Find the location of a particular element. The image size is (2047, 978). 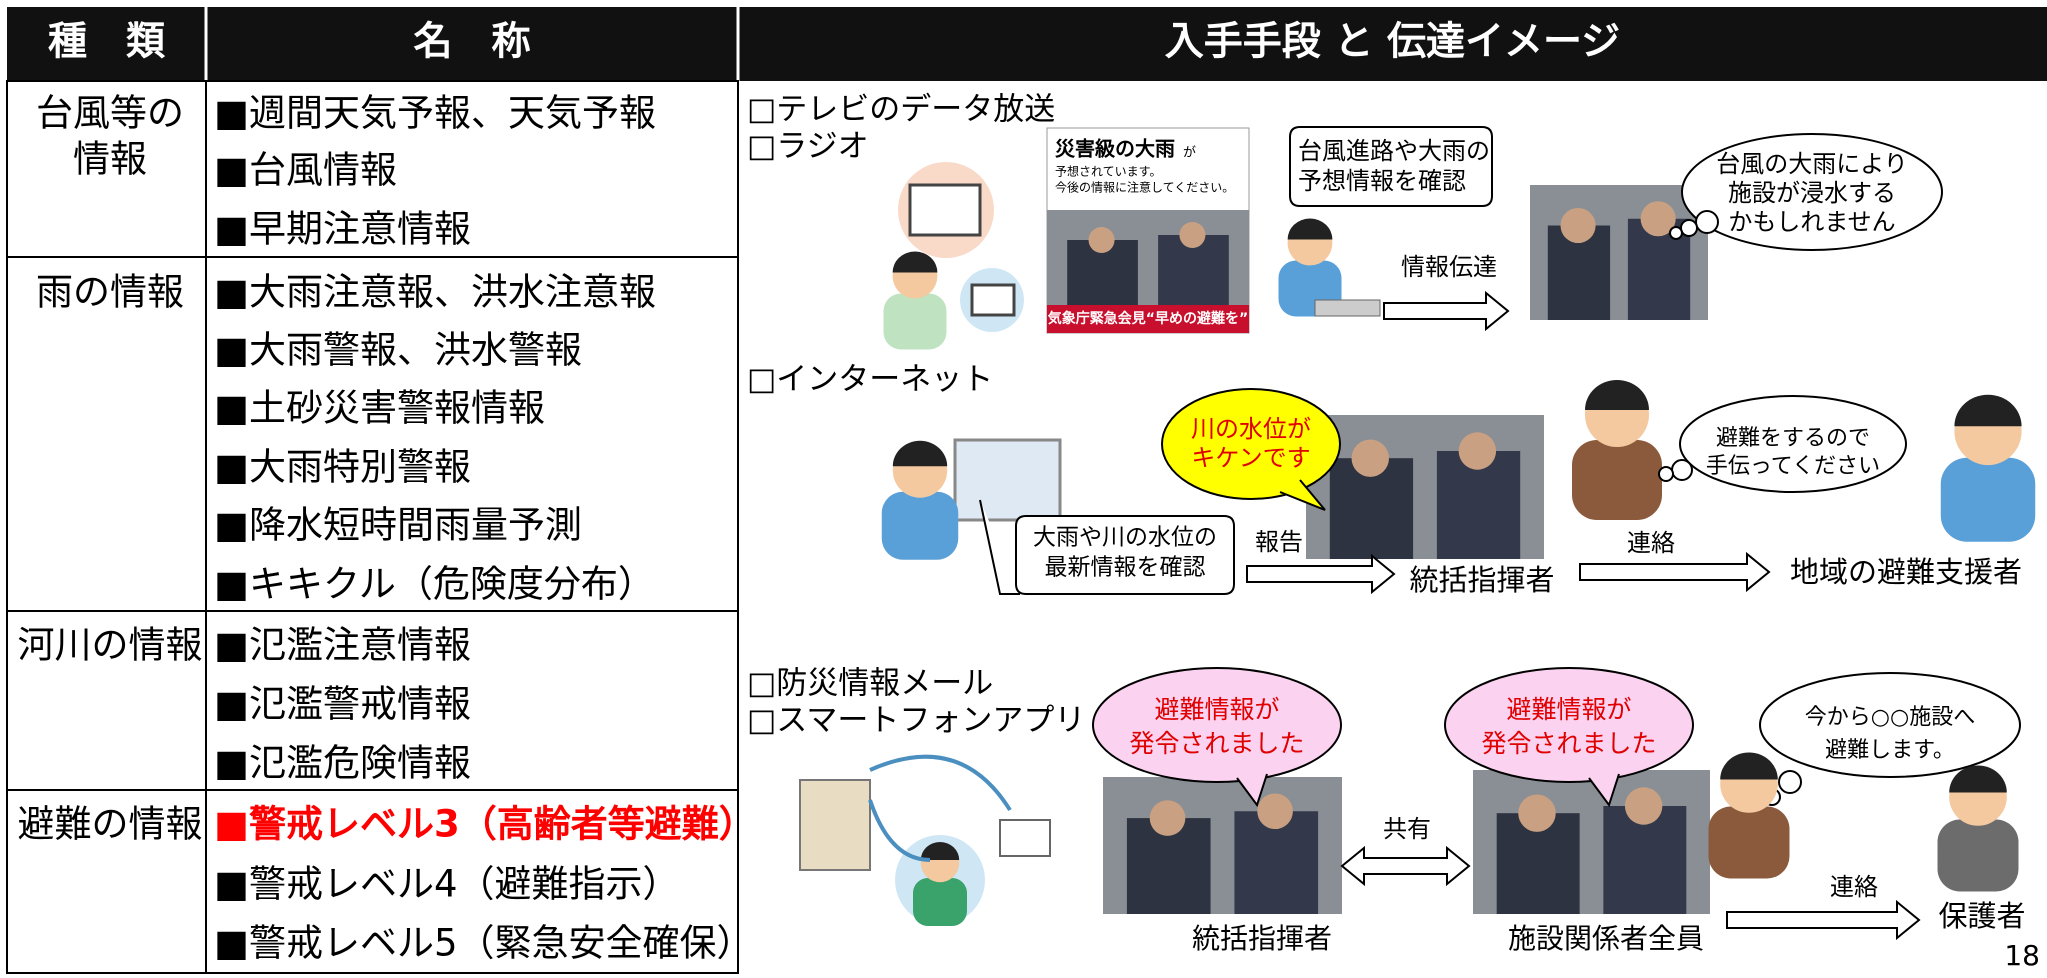

label: □テレビのデータ放送 is located at coordinates (901, 110).